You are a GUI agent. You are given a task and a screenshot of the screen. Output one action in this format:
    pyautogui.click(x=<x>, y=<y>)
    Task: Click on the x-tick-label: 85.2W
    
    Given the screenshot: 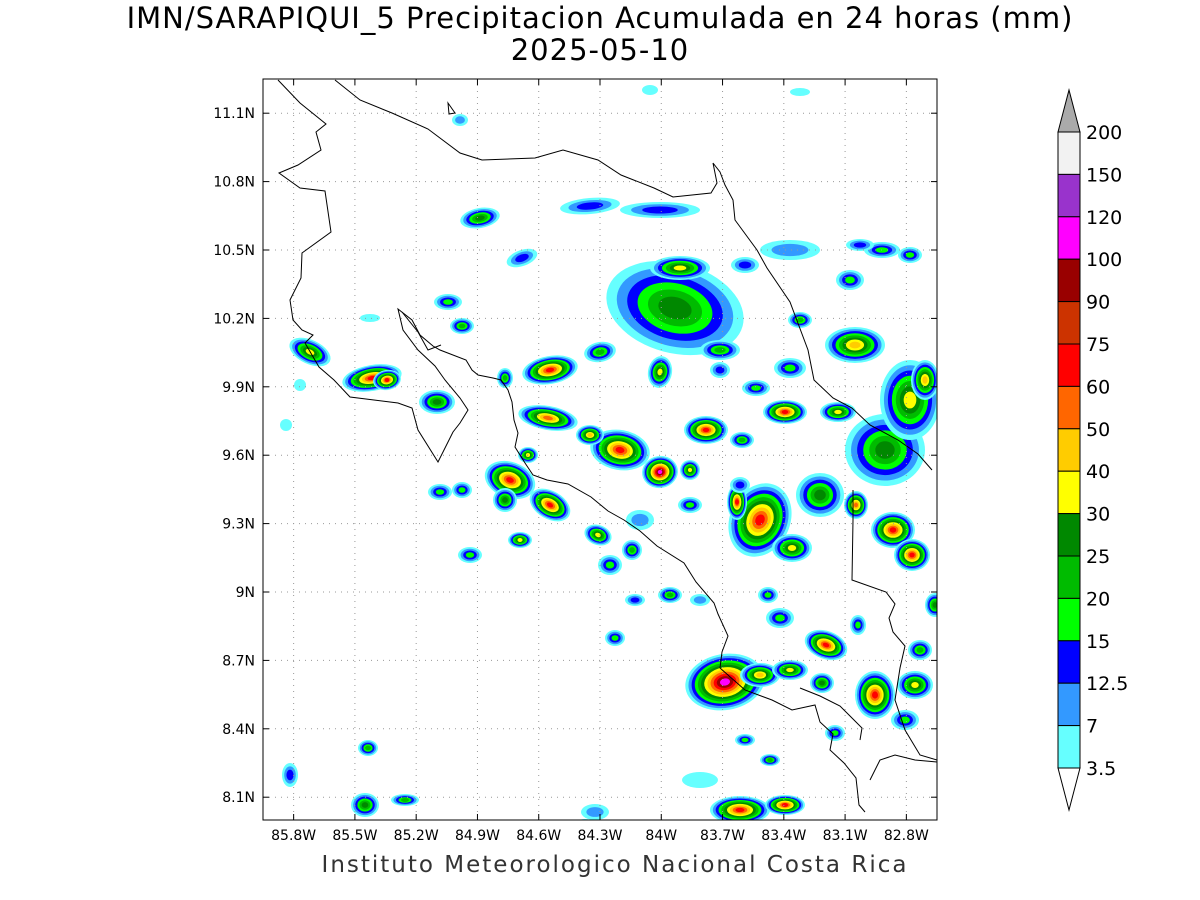 What is the action you would take?
    pyautogui.click(x=416, y=836)
    